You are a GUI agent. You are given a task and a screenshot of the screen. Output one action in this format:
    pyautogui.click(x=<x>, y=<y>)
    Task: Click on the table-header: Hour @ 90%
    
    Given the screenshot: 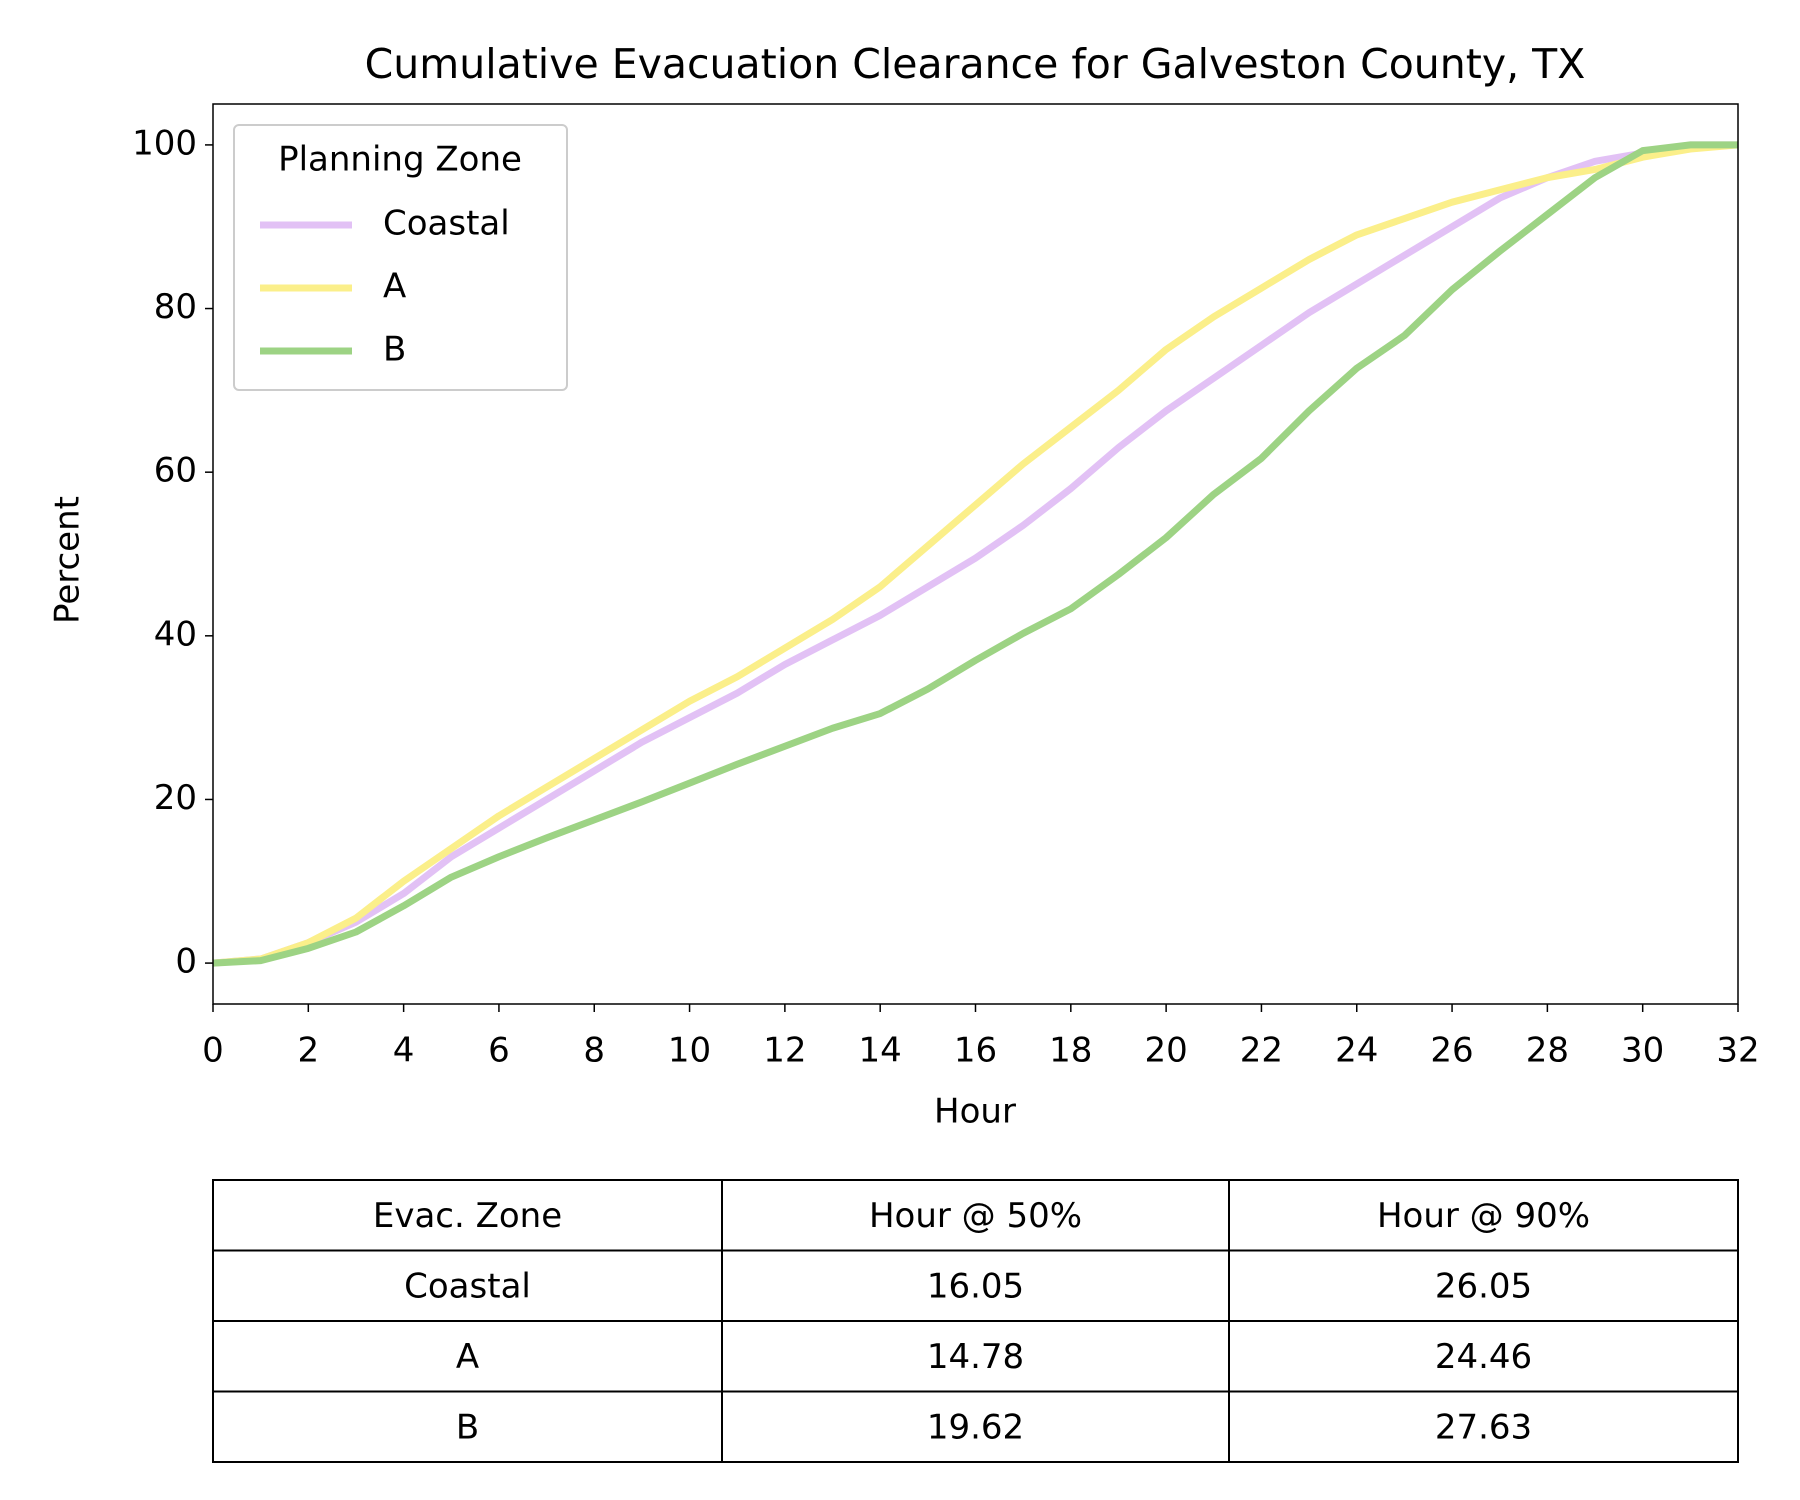 What is the action you would take?
    pyautogui.click(x=1483, y=1216)
    